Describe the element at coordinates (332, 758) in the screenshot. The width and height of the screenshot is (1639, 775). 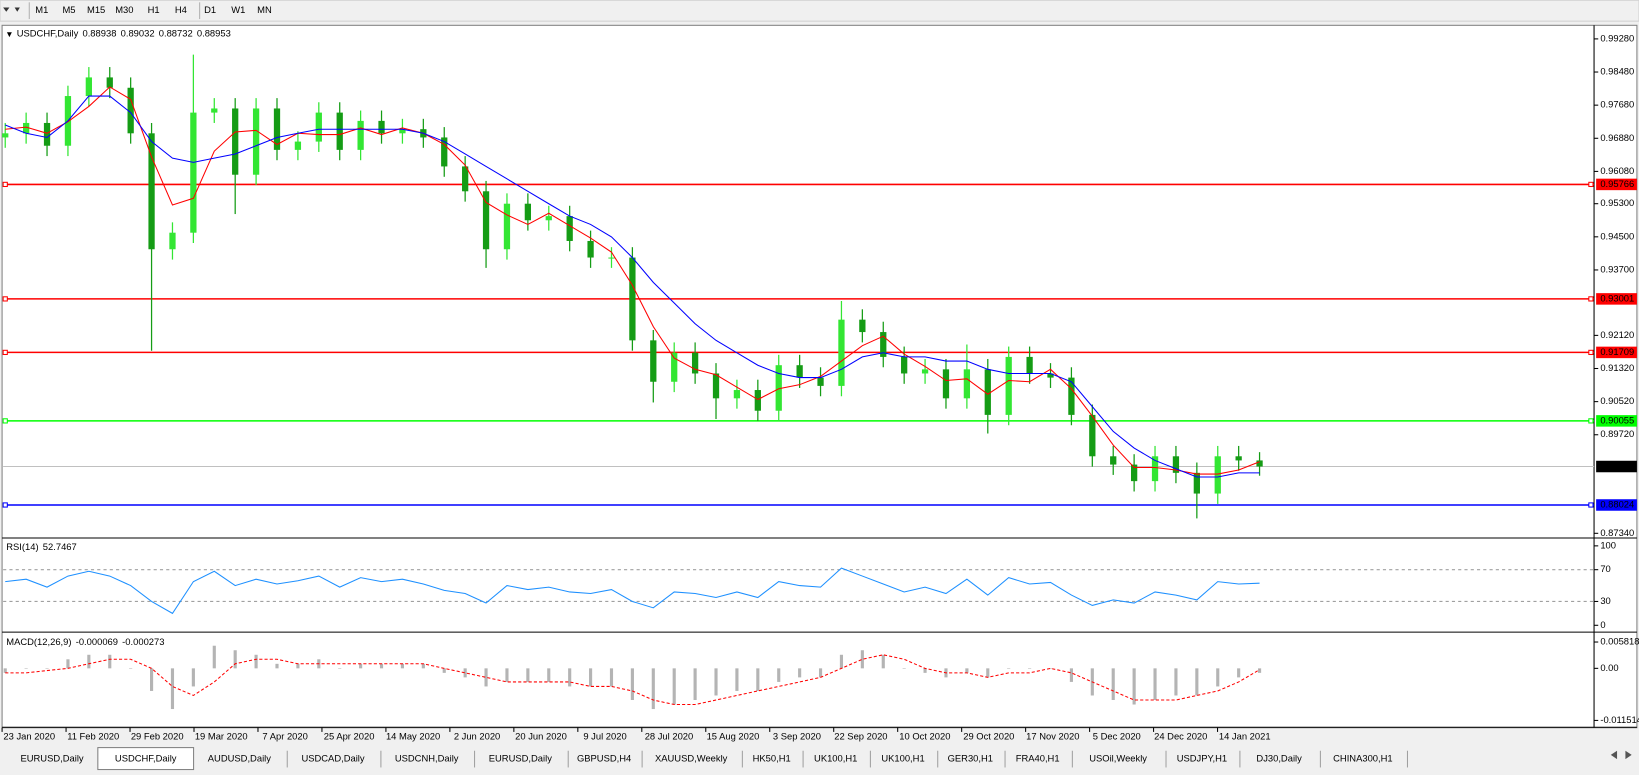
I see `symbol-tab: USDCAD,Daily` at that location.